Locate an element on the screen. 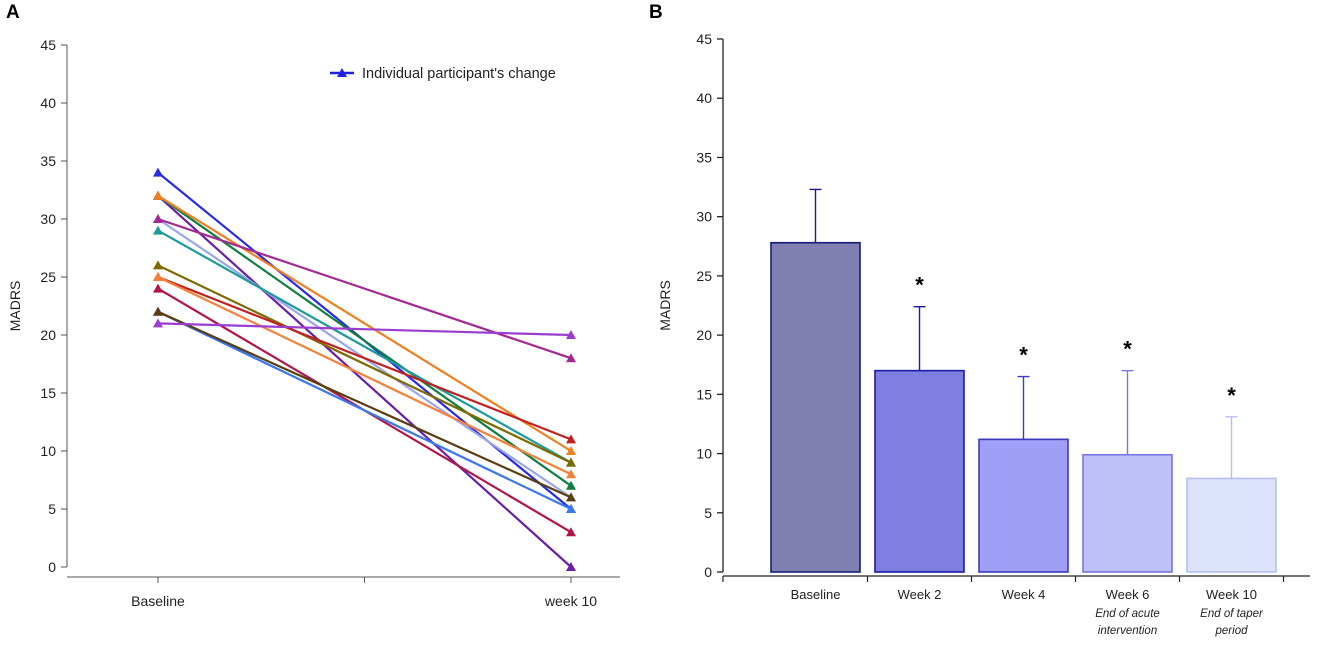 The image size is (1325, 654). series-P8 is located at coordinates (364, 363).